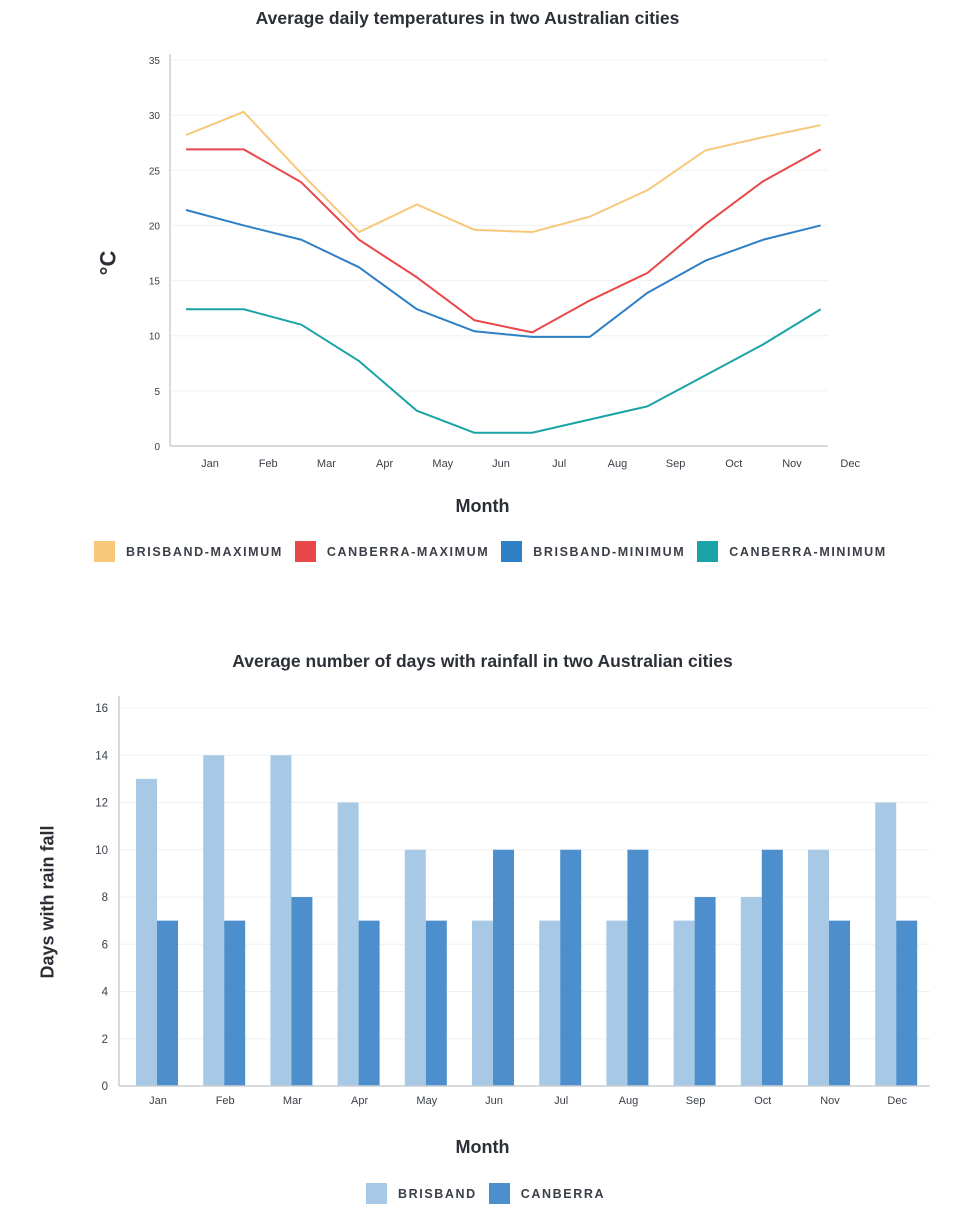 The image size is (955, 1215). I want to click on legend-swatch-canberra, so click(499, 1193).